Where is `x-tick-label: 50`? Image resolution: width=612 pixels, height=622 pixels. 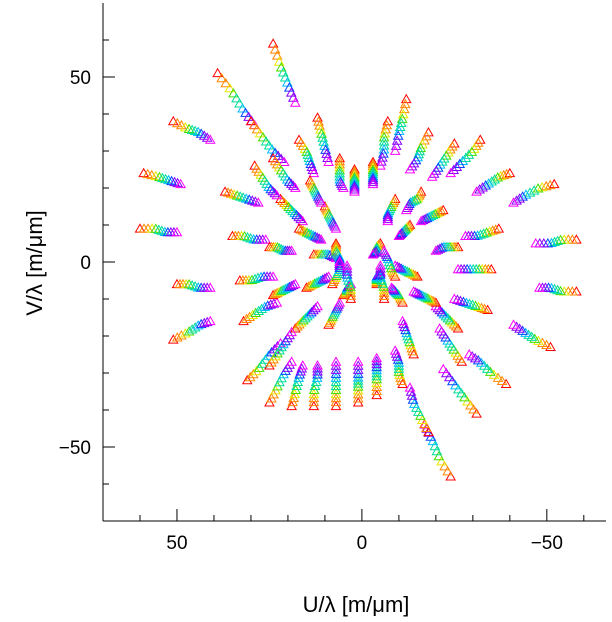 x-tick-label: 50 is located at coordinates (176, 543).